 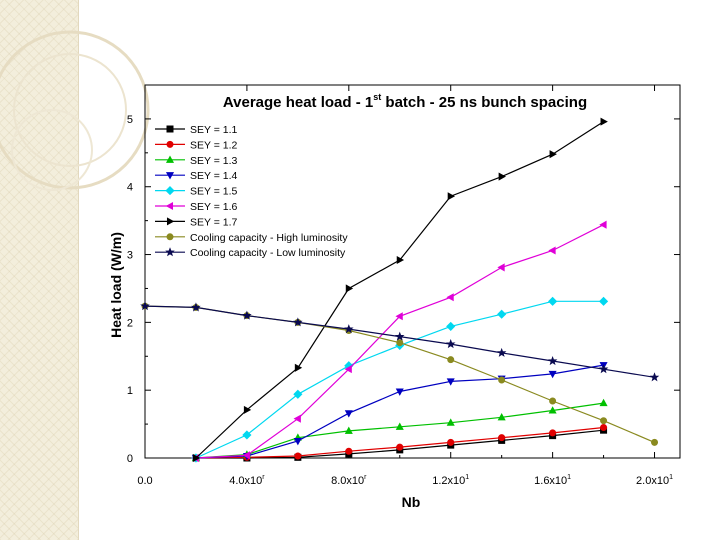 I want to click on legend-item: SEY = 1.2, so click(x=196, y=145).